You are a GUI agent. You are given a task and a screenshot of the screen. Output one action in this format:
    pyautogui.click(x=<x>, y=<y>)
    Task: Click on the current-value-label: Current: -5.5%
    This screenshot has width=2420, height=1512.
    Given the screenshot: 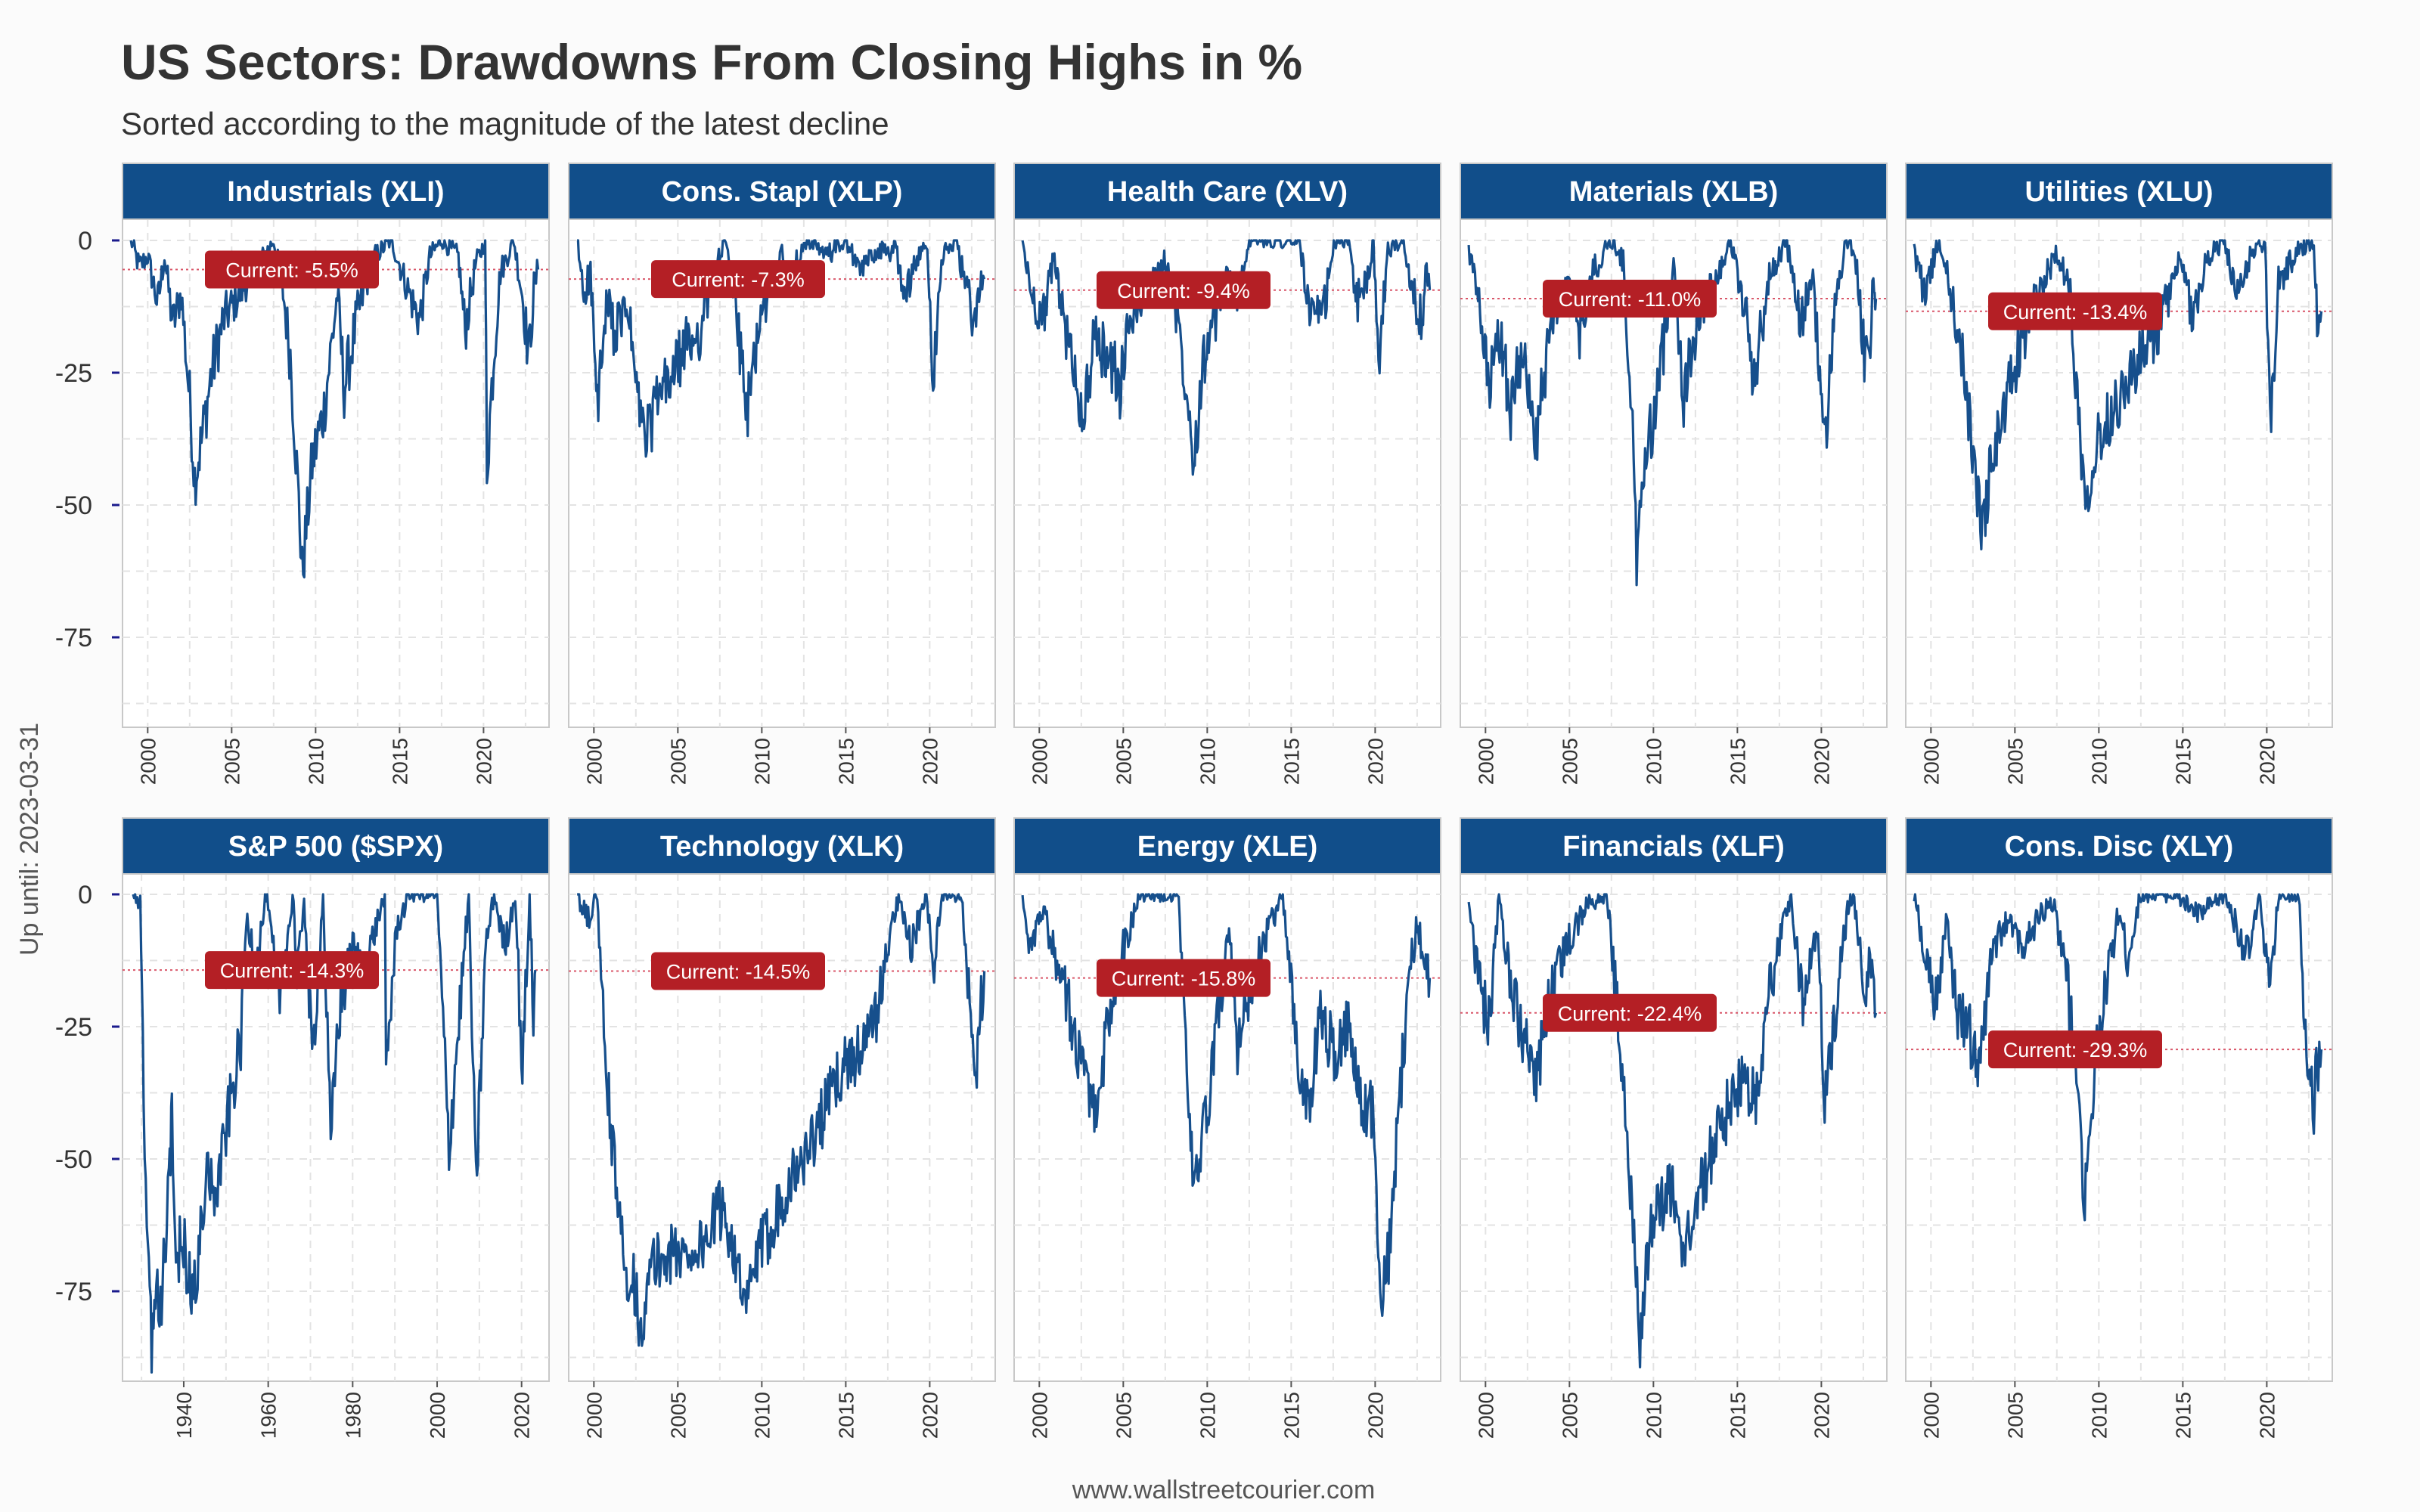 What is the action you would take?
    pyautogui.click(x=292, y=269)
    